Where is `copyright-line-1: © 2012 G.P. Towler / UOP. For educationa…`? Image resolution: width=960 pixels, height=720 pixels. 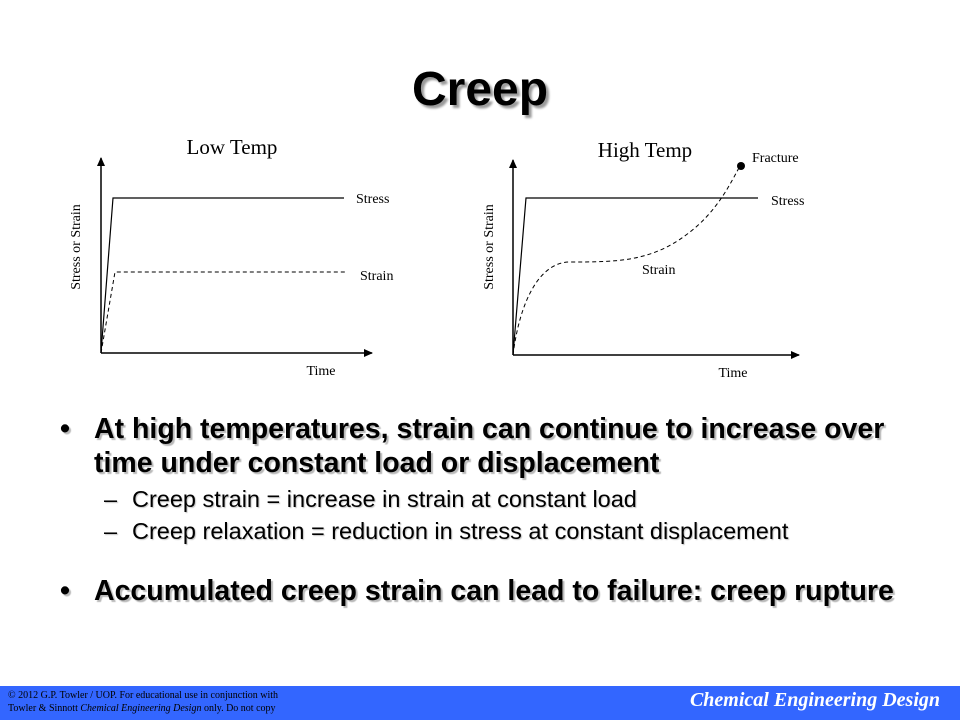 copyright-line-1: © 2012 G.P. Towler / UOP. For educationa… is located at coordinates (143, 695).